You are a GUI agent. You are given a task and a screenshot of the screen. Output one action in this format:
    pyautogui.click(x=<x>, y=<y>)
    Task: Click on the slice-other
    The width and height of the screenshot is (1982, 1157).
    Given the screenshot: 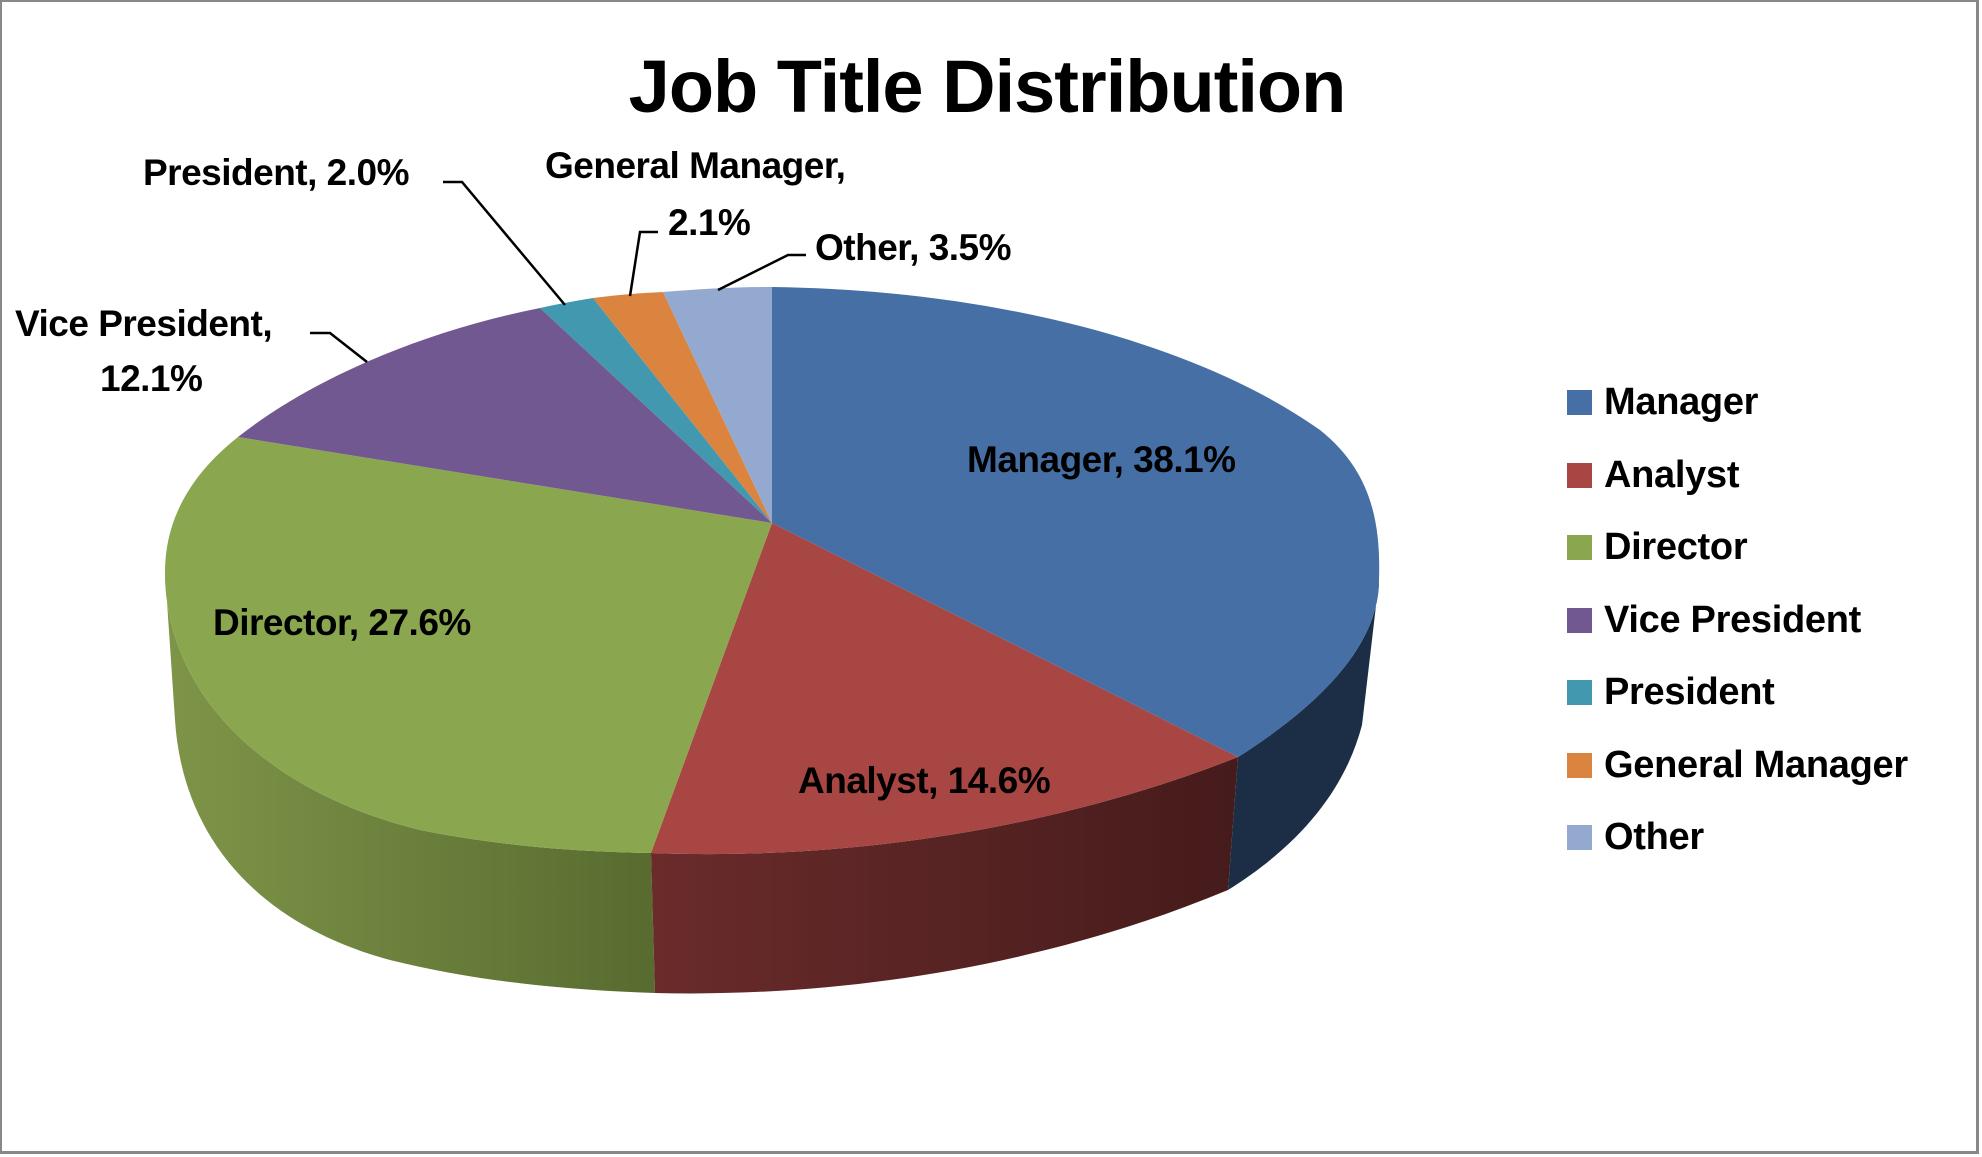 What is the action you would take?
    pyautogui.click(x=717, y=405)
    